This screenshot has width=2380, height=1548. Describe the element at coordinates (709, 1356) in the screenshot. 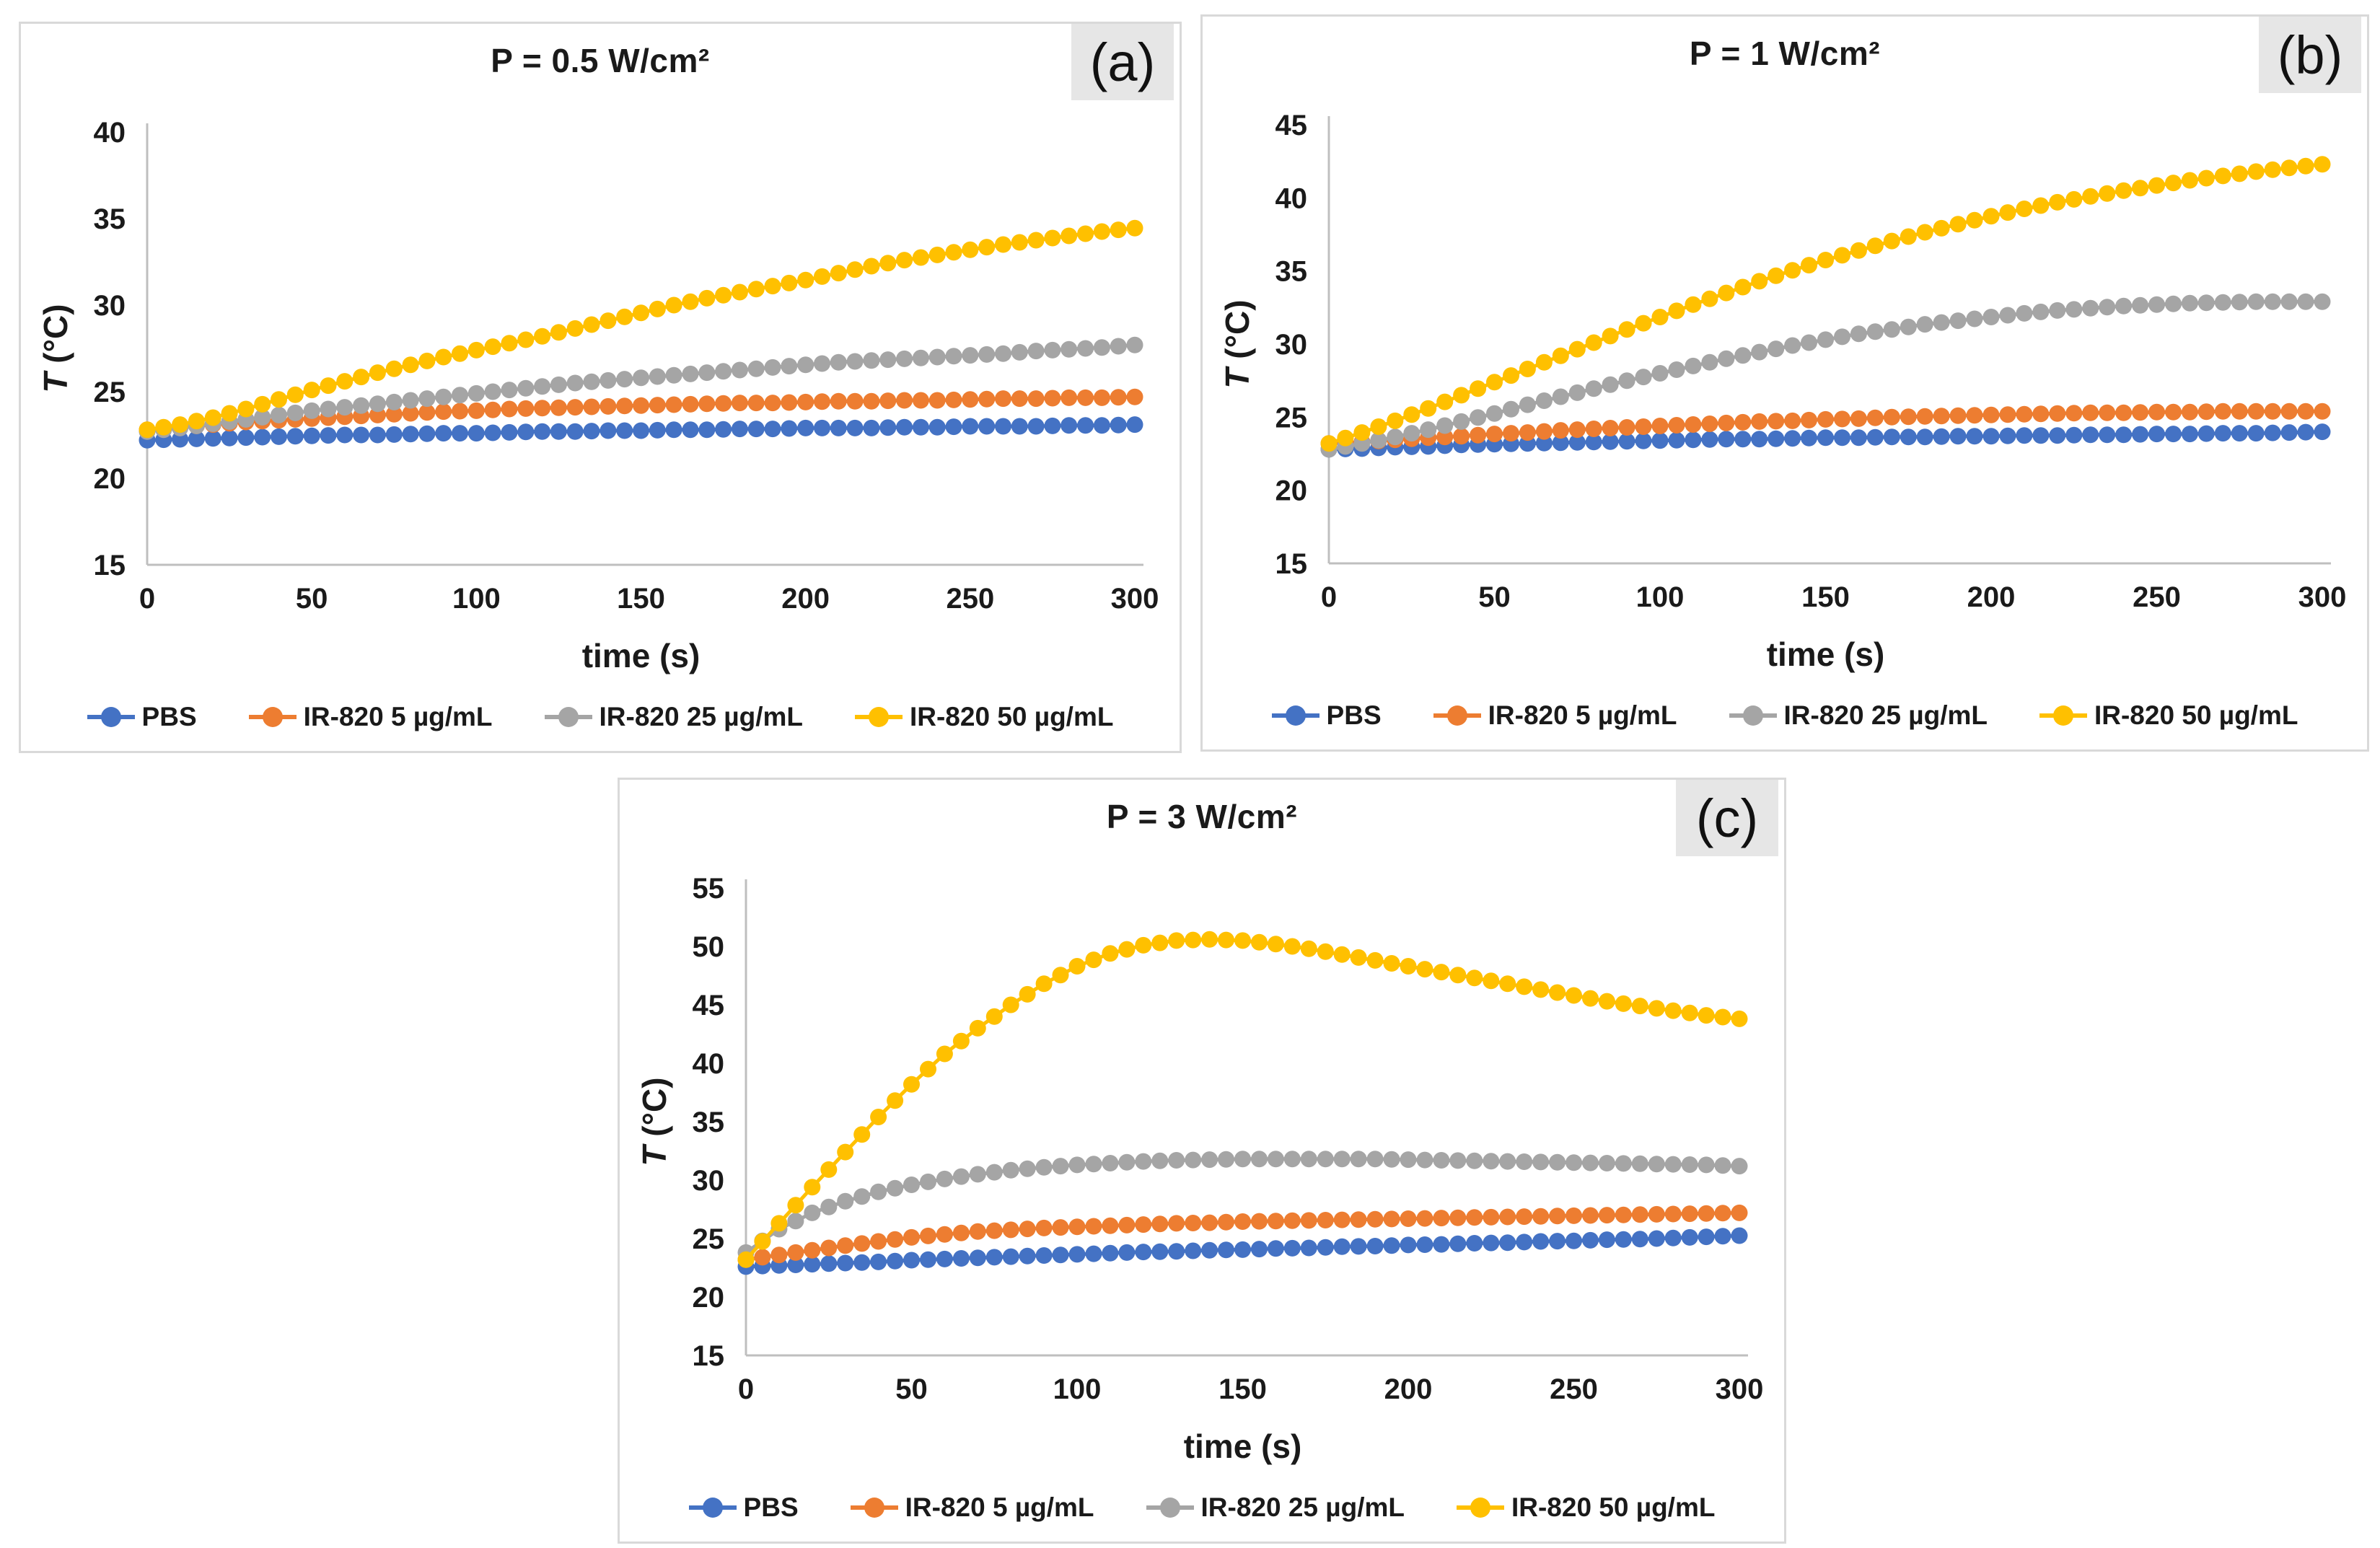

I see `svg-text: 15` at that location.